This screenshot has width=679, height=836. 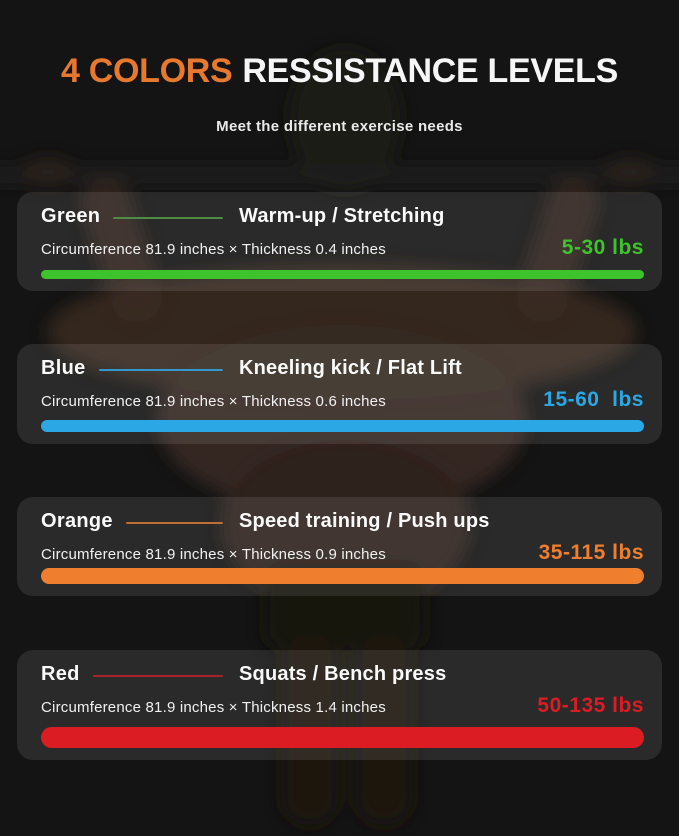 What do you see at coordinates (364, 521) in the screenshot?
I see `band-exercises: Speed training / Push ups` at bounding box center [364, 521].